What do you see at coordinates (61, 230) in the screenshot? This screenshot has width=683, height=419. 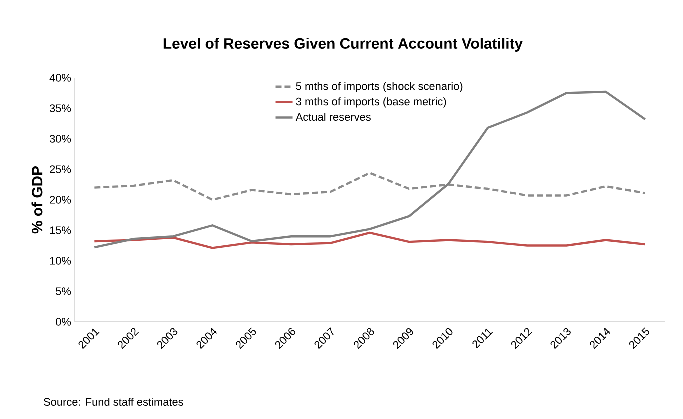 I see `y-tick-label: 15%` at bounding box center [61, 230].